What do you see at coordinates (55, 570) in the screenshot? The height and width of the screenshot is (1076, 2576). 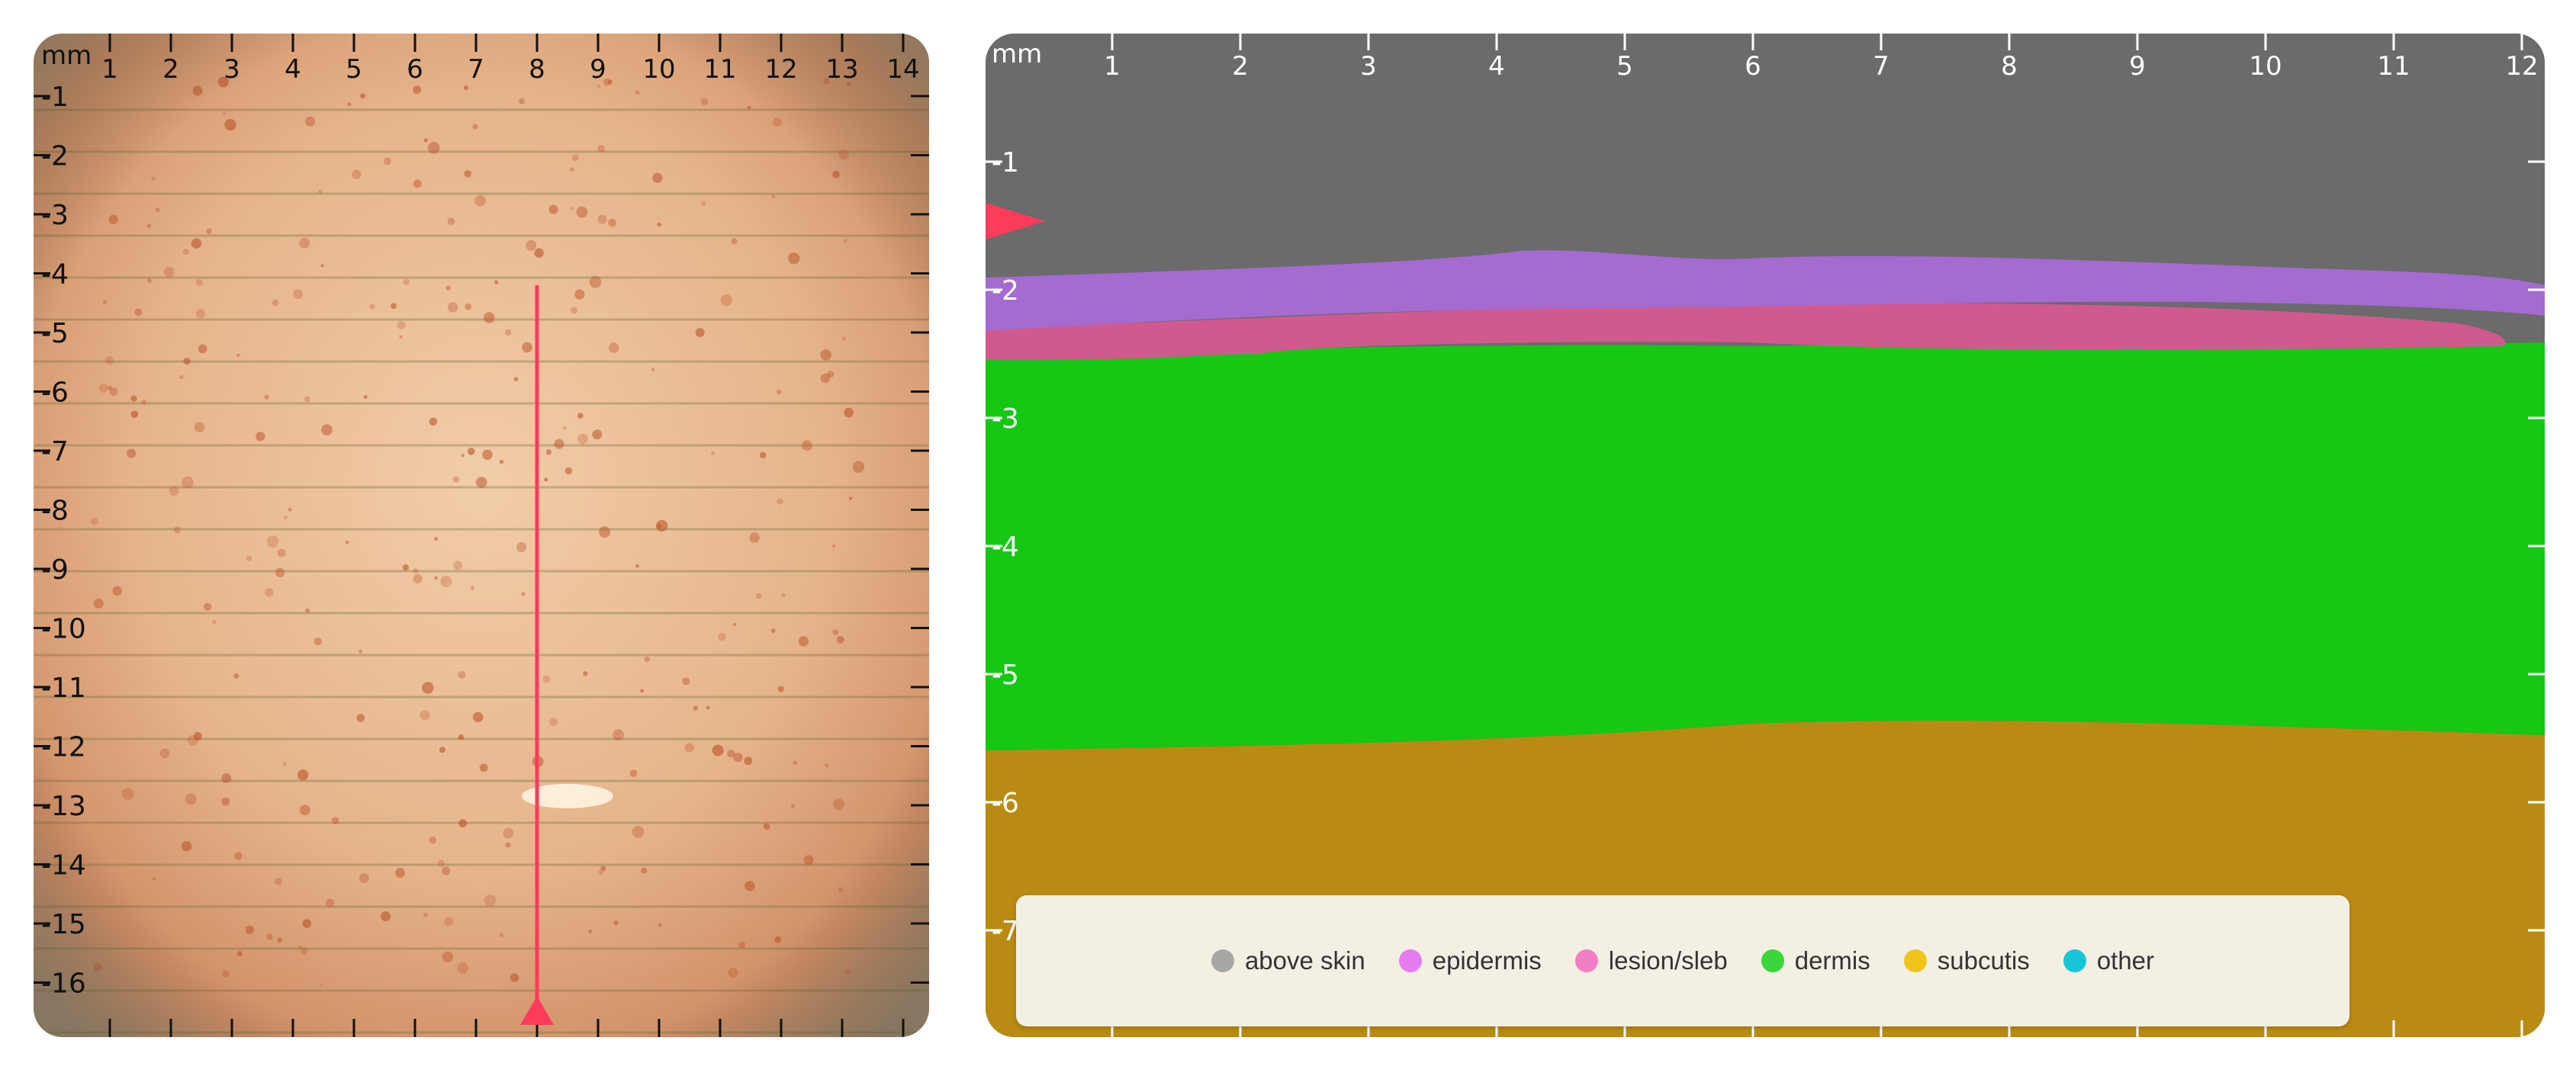 I see `y-tick-label: -9` at bounding box center [55, 570].